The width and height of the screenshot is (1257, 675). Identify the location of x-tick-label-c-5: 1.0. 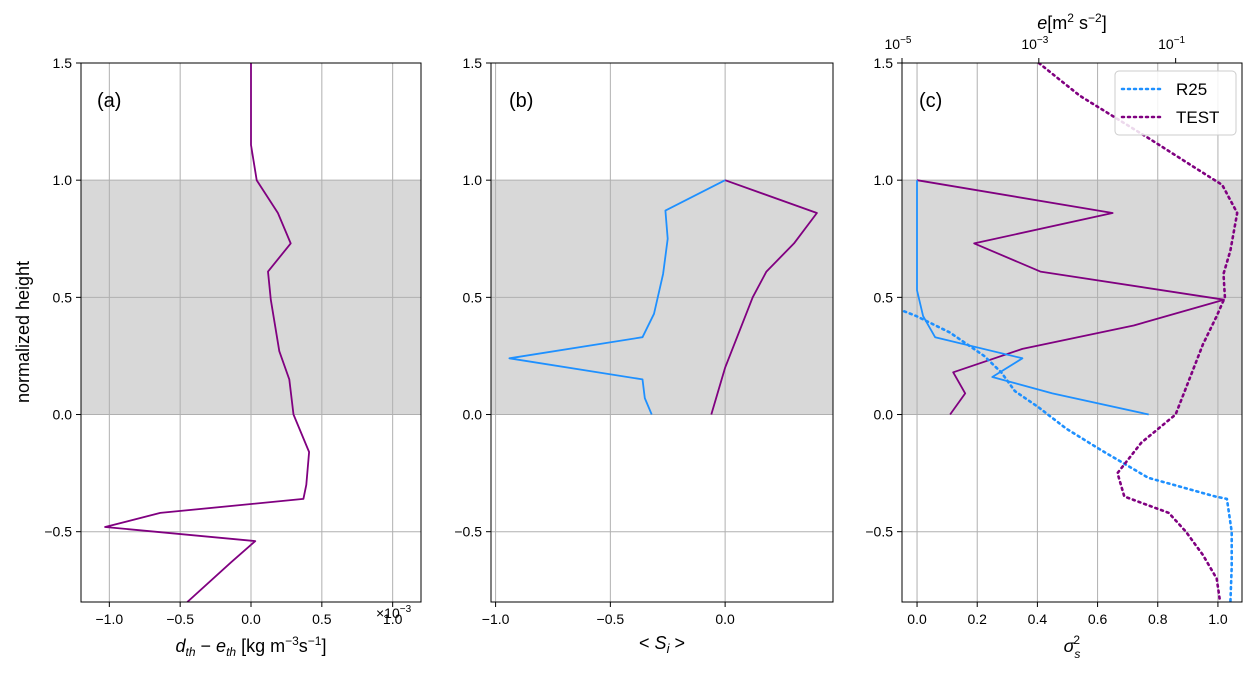
(1218, 619).